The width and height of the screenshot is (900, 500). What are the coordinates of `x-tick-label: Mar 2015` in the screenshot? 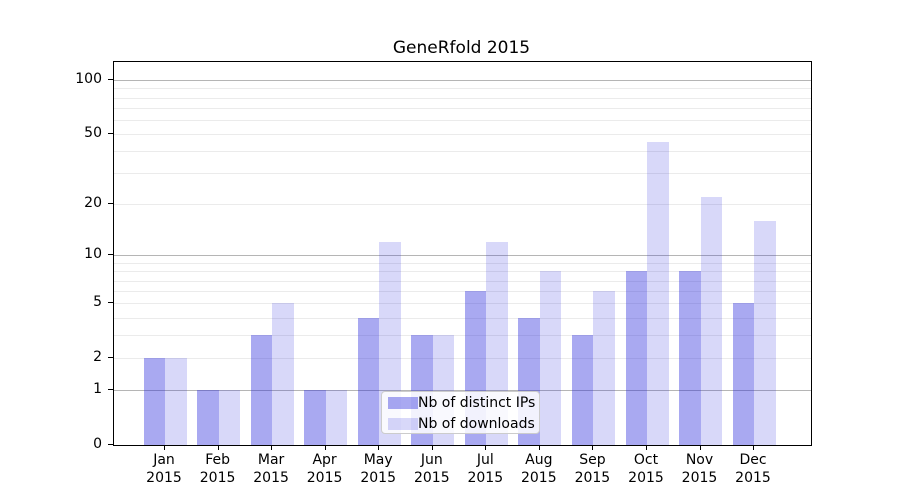 It's located at (271, 469).